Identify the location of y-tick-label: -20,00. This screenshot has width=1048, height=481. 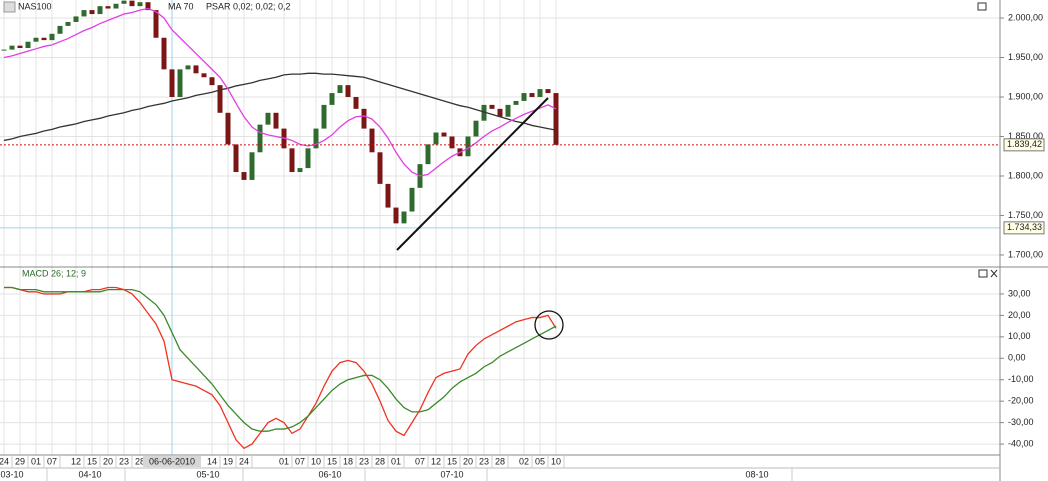
(1021, 401).